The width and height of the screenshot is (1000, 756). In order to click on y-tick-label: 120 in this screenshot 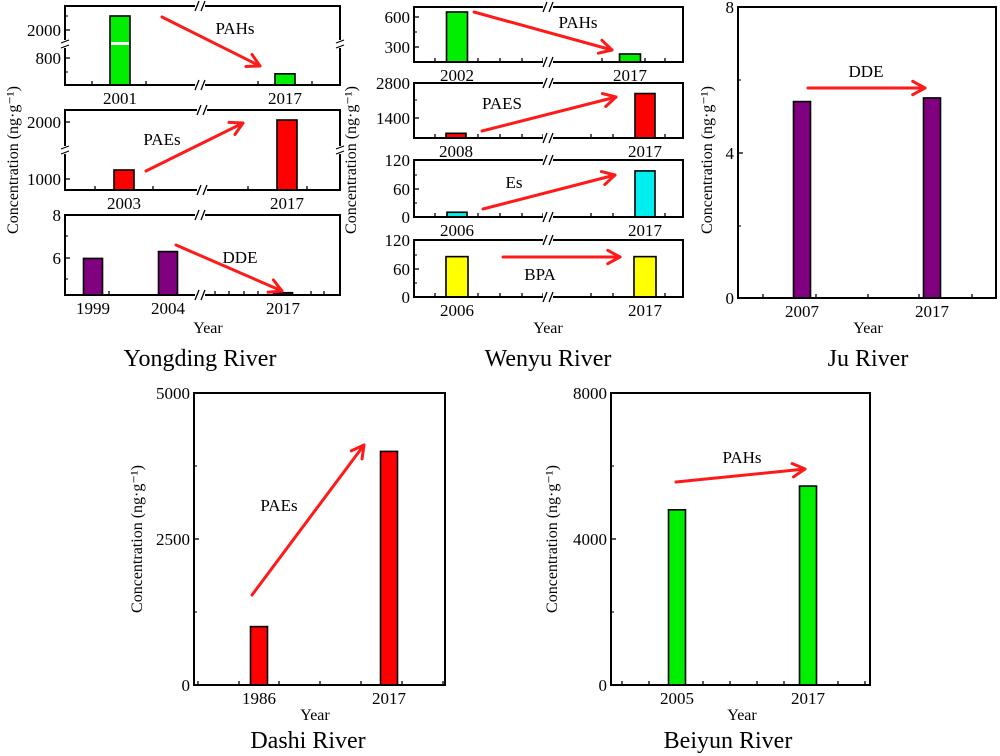, I will do `click(398, 160)`.